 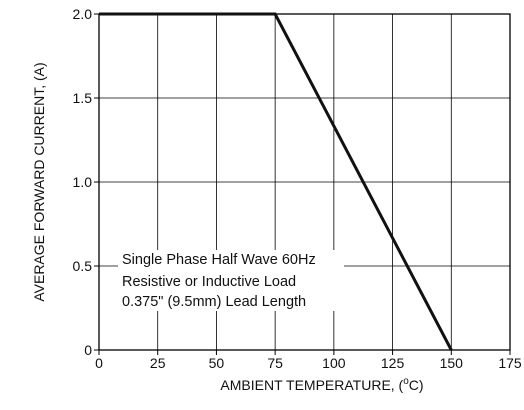 What do you see at coordinates (83, 266) in the screenshot?
I see `y-tick-label: 0.5` at bounding box center [83, 266].